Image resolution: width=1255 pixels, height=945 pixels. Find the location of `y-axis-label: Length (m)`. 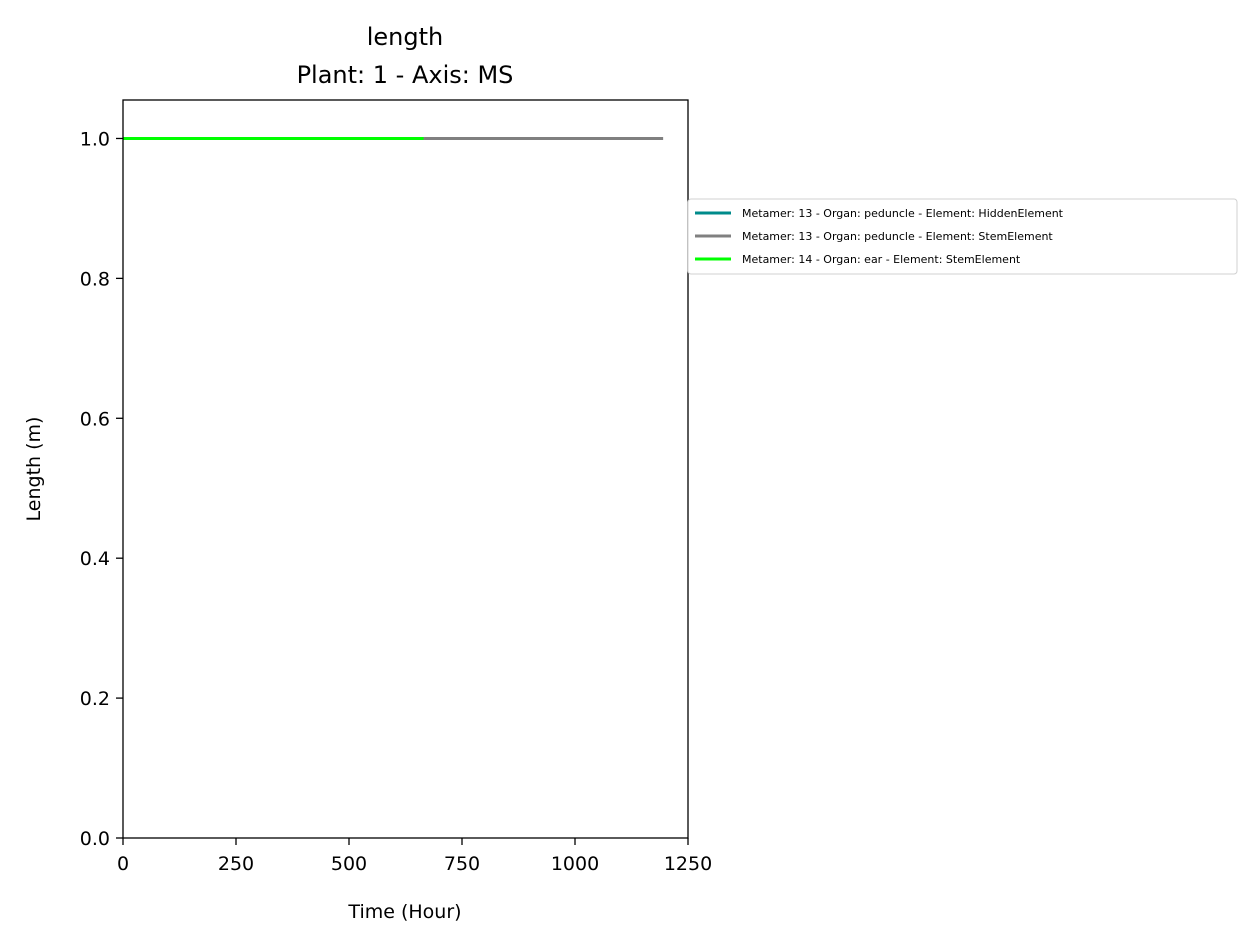

y-axis-label: Length (m) is located at coordinates (34, 469).